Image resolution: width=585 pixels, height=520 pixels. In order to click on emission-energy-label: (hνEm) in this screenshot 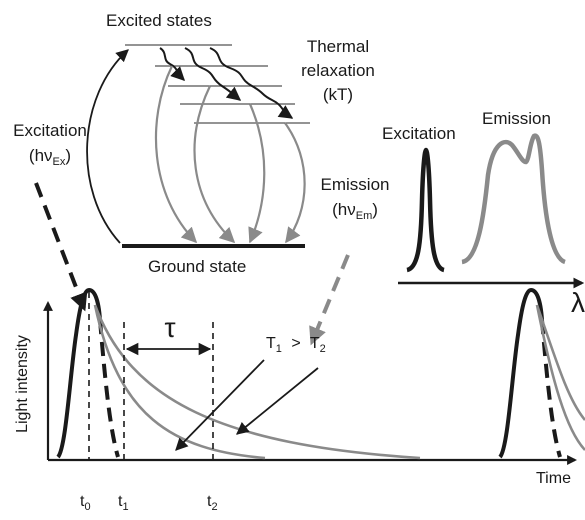, I will do `click(355, 211)`.